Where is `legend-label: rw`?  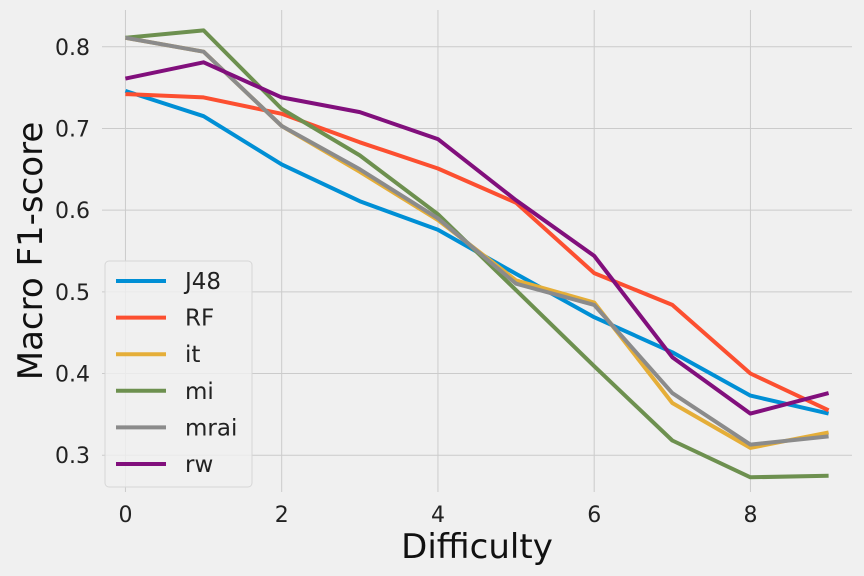
legend-label: rw is located at coordinates (199, 465).